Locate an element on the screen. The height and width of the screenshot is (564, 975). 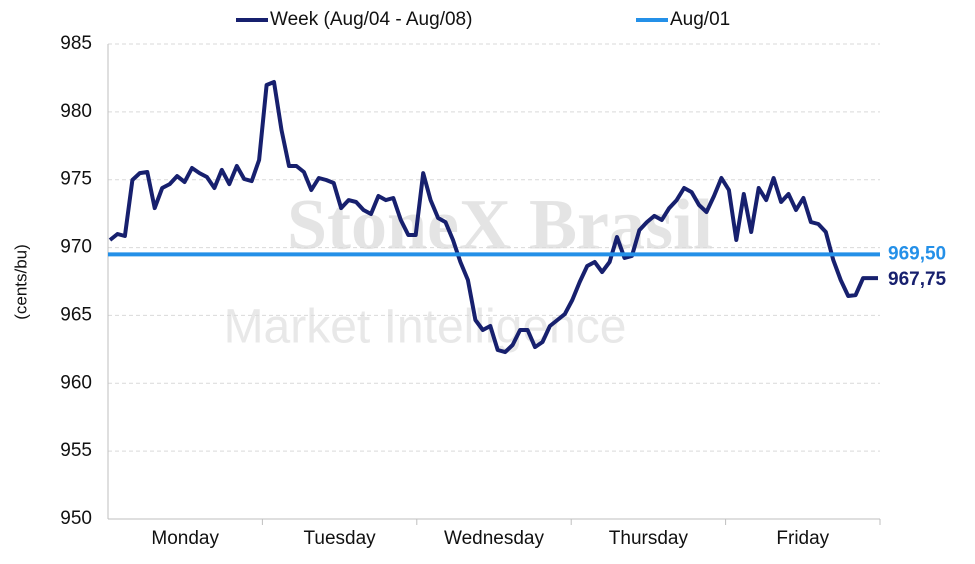
value-label: 967,75 is located at coordinates (917, 279).